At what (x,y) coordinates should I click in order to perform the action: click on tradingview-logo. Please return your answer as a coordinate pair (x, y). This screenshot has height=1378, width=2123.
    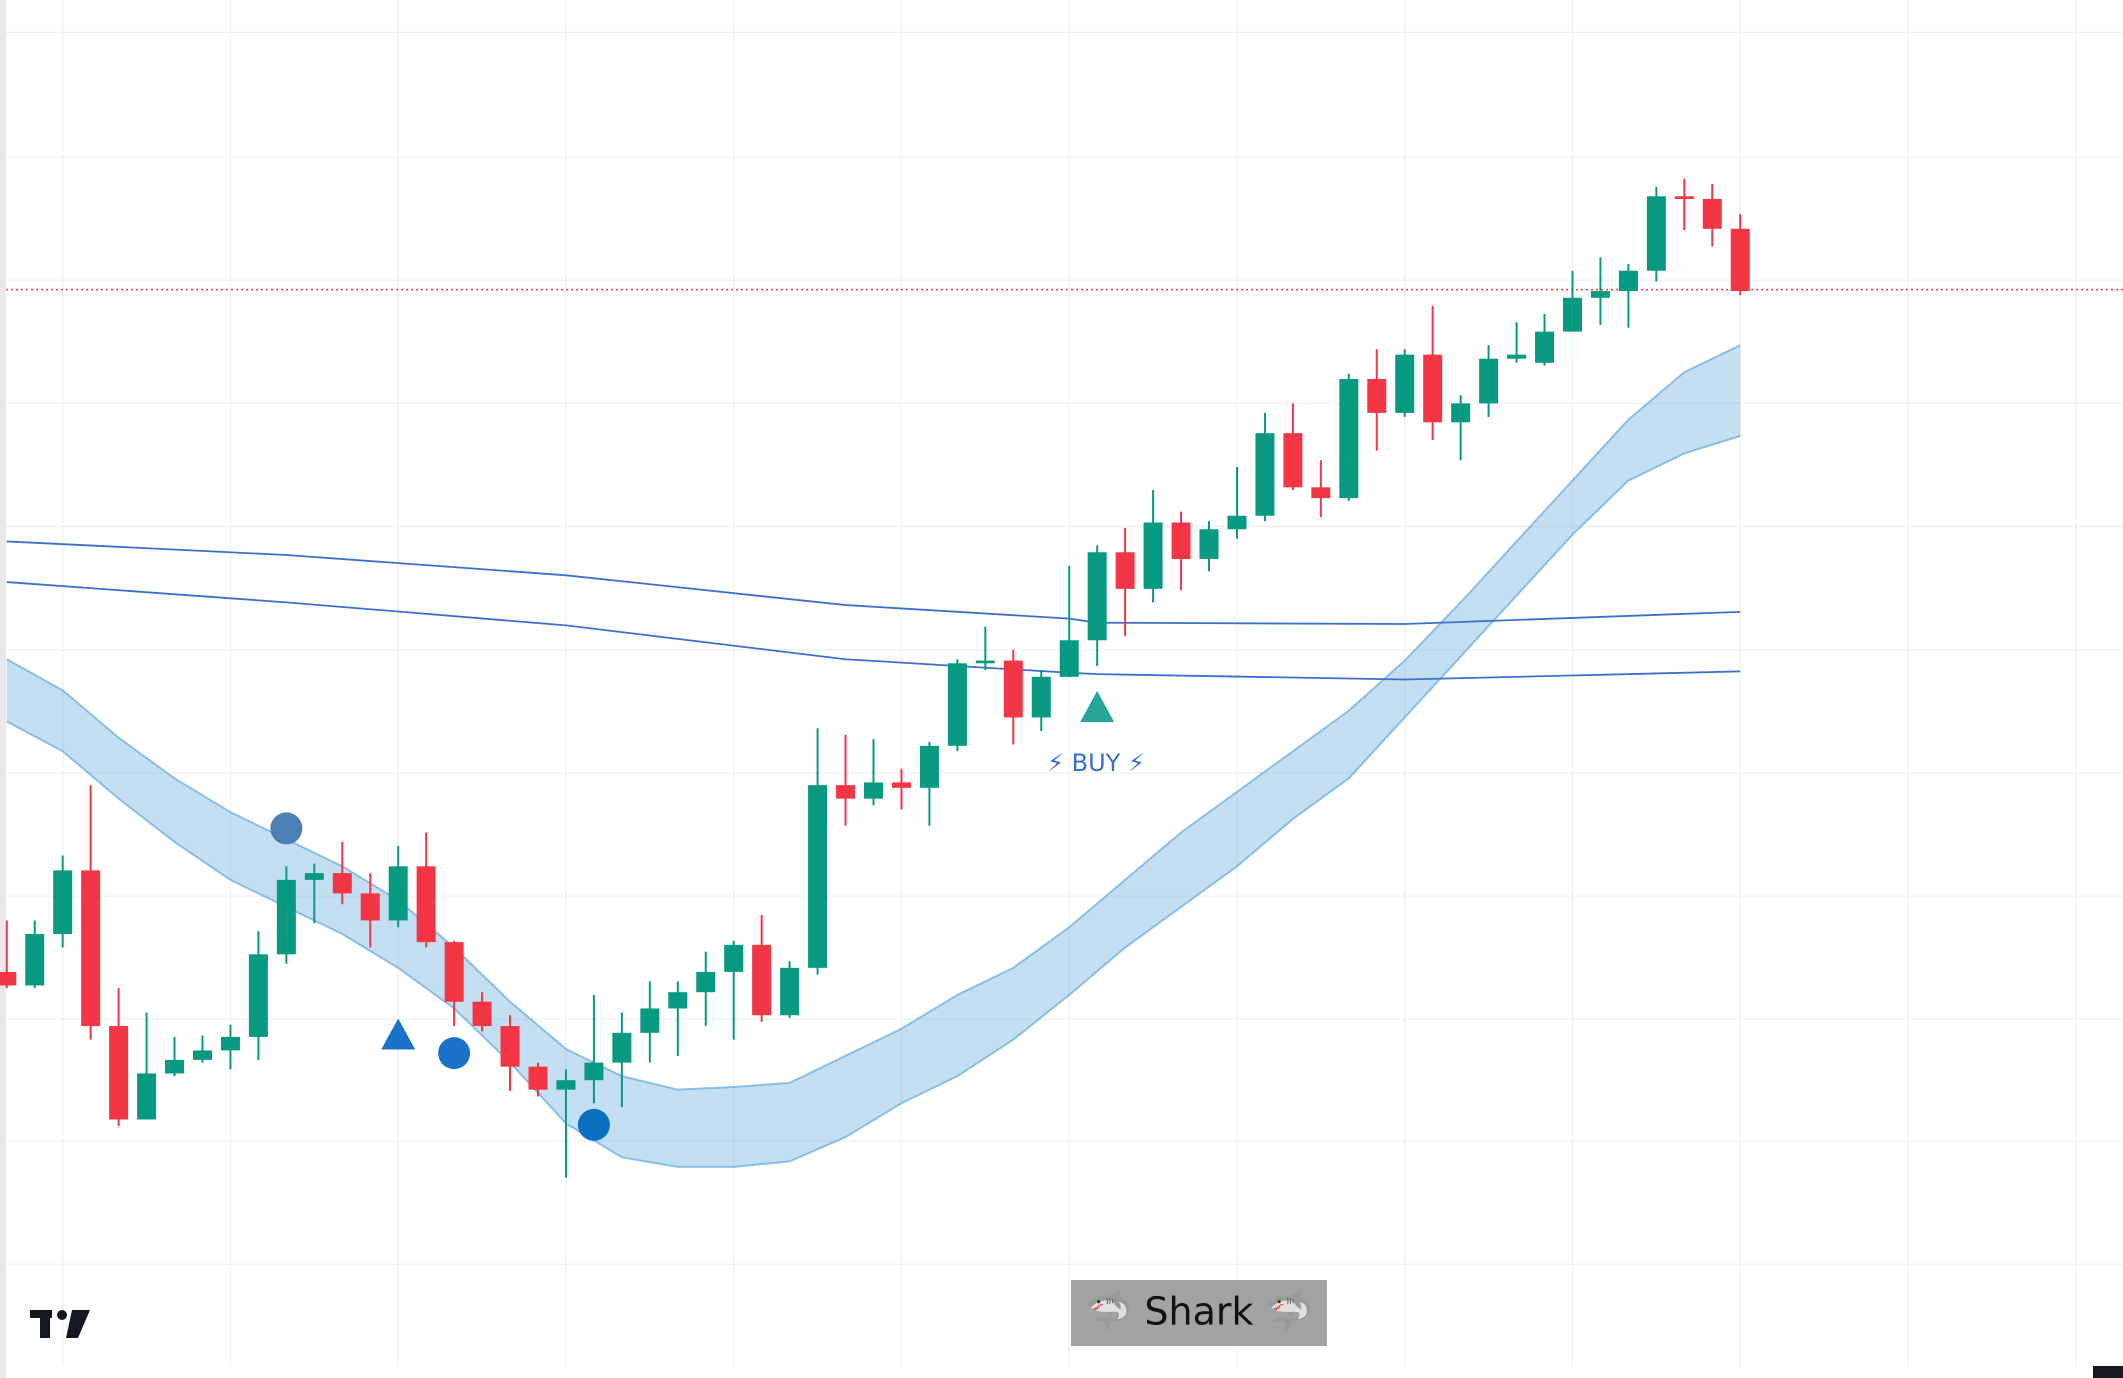
    Looking at the image, I should click on (60, 1324).